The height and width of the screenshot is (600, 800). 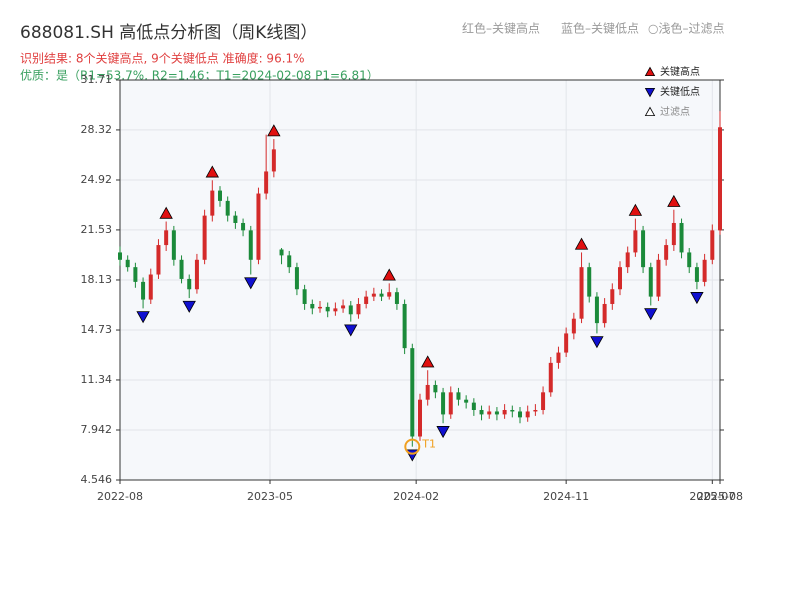 I want to click on x-tick-label: 2022-08, so click(x=120, y=496).